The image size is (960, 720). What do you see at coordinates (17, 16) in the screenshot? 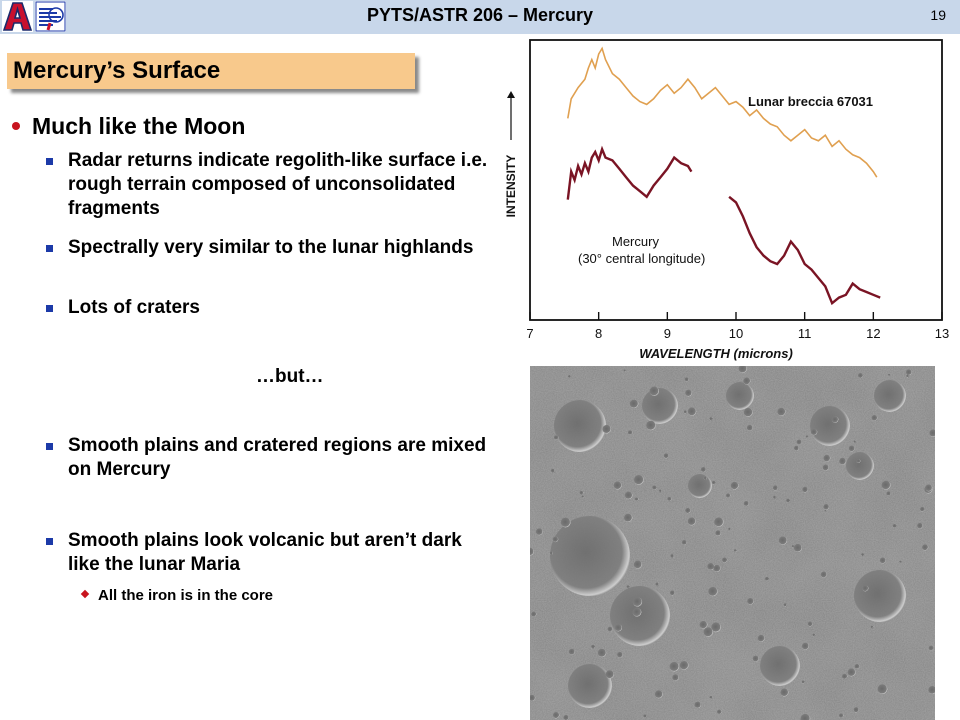
I see `university-logo` at bounding box center [17, 16].